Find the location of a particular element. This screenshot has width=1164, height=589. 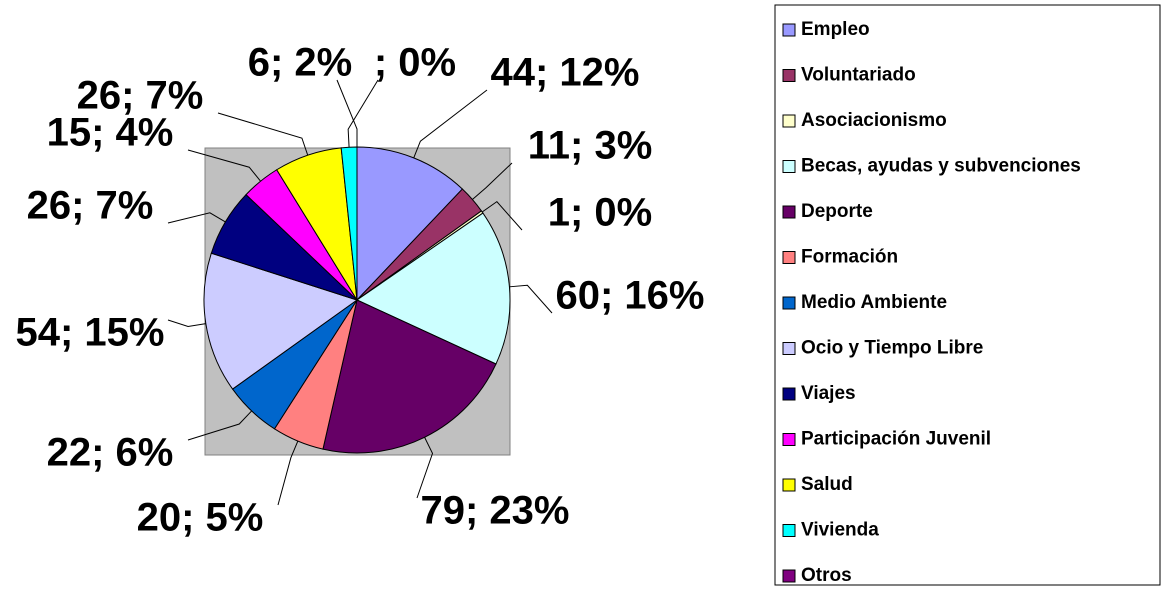

legend-label: Viajes is located at coordinates (828, 393).